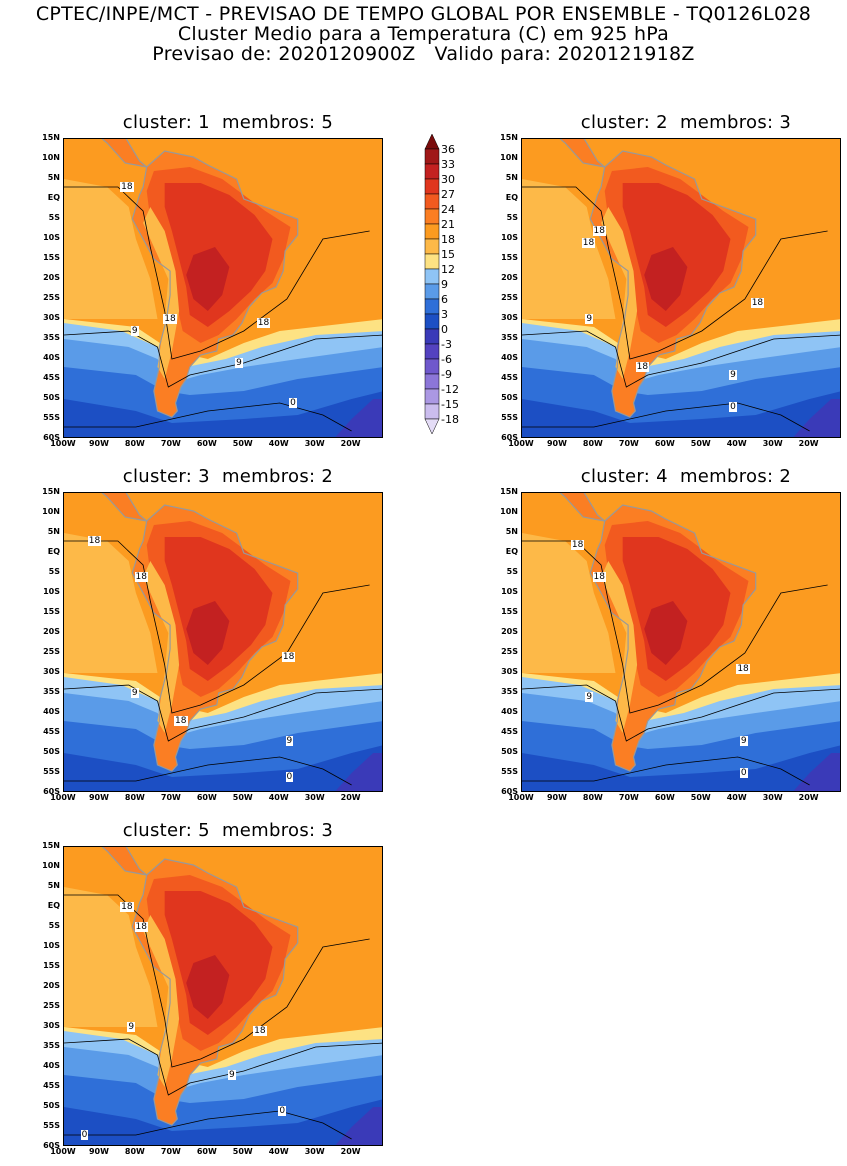  I want to click on colorbar-label: -9, so click(446, 374).